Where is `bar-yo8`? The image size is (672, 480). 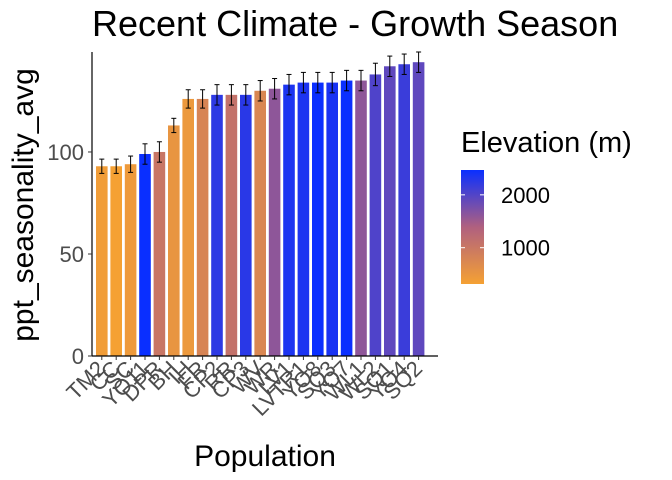
bar-yo8 is located at coordinates (318, 219).